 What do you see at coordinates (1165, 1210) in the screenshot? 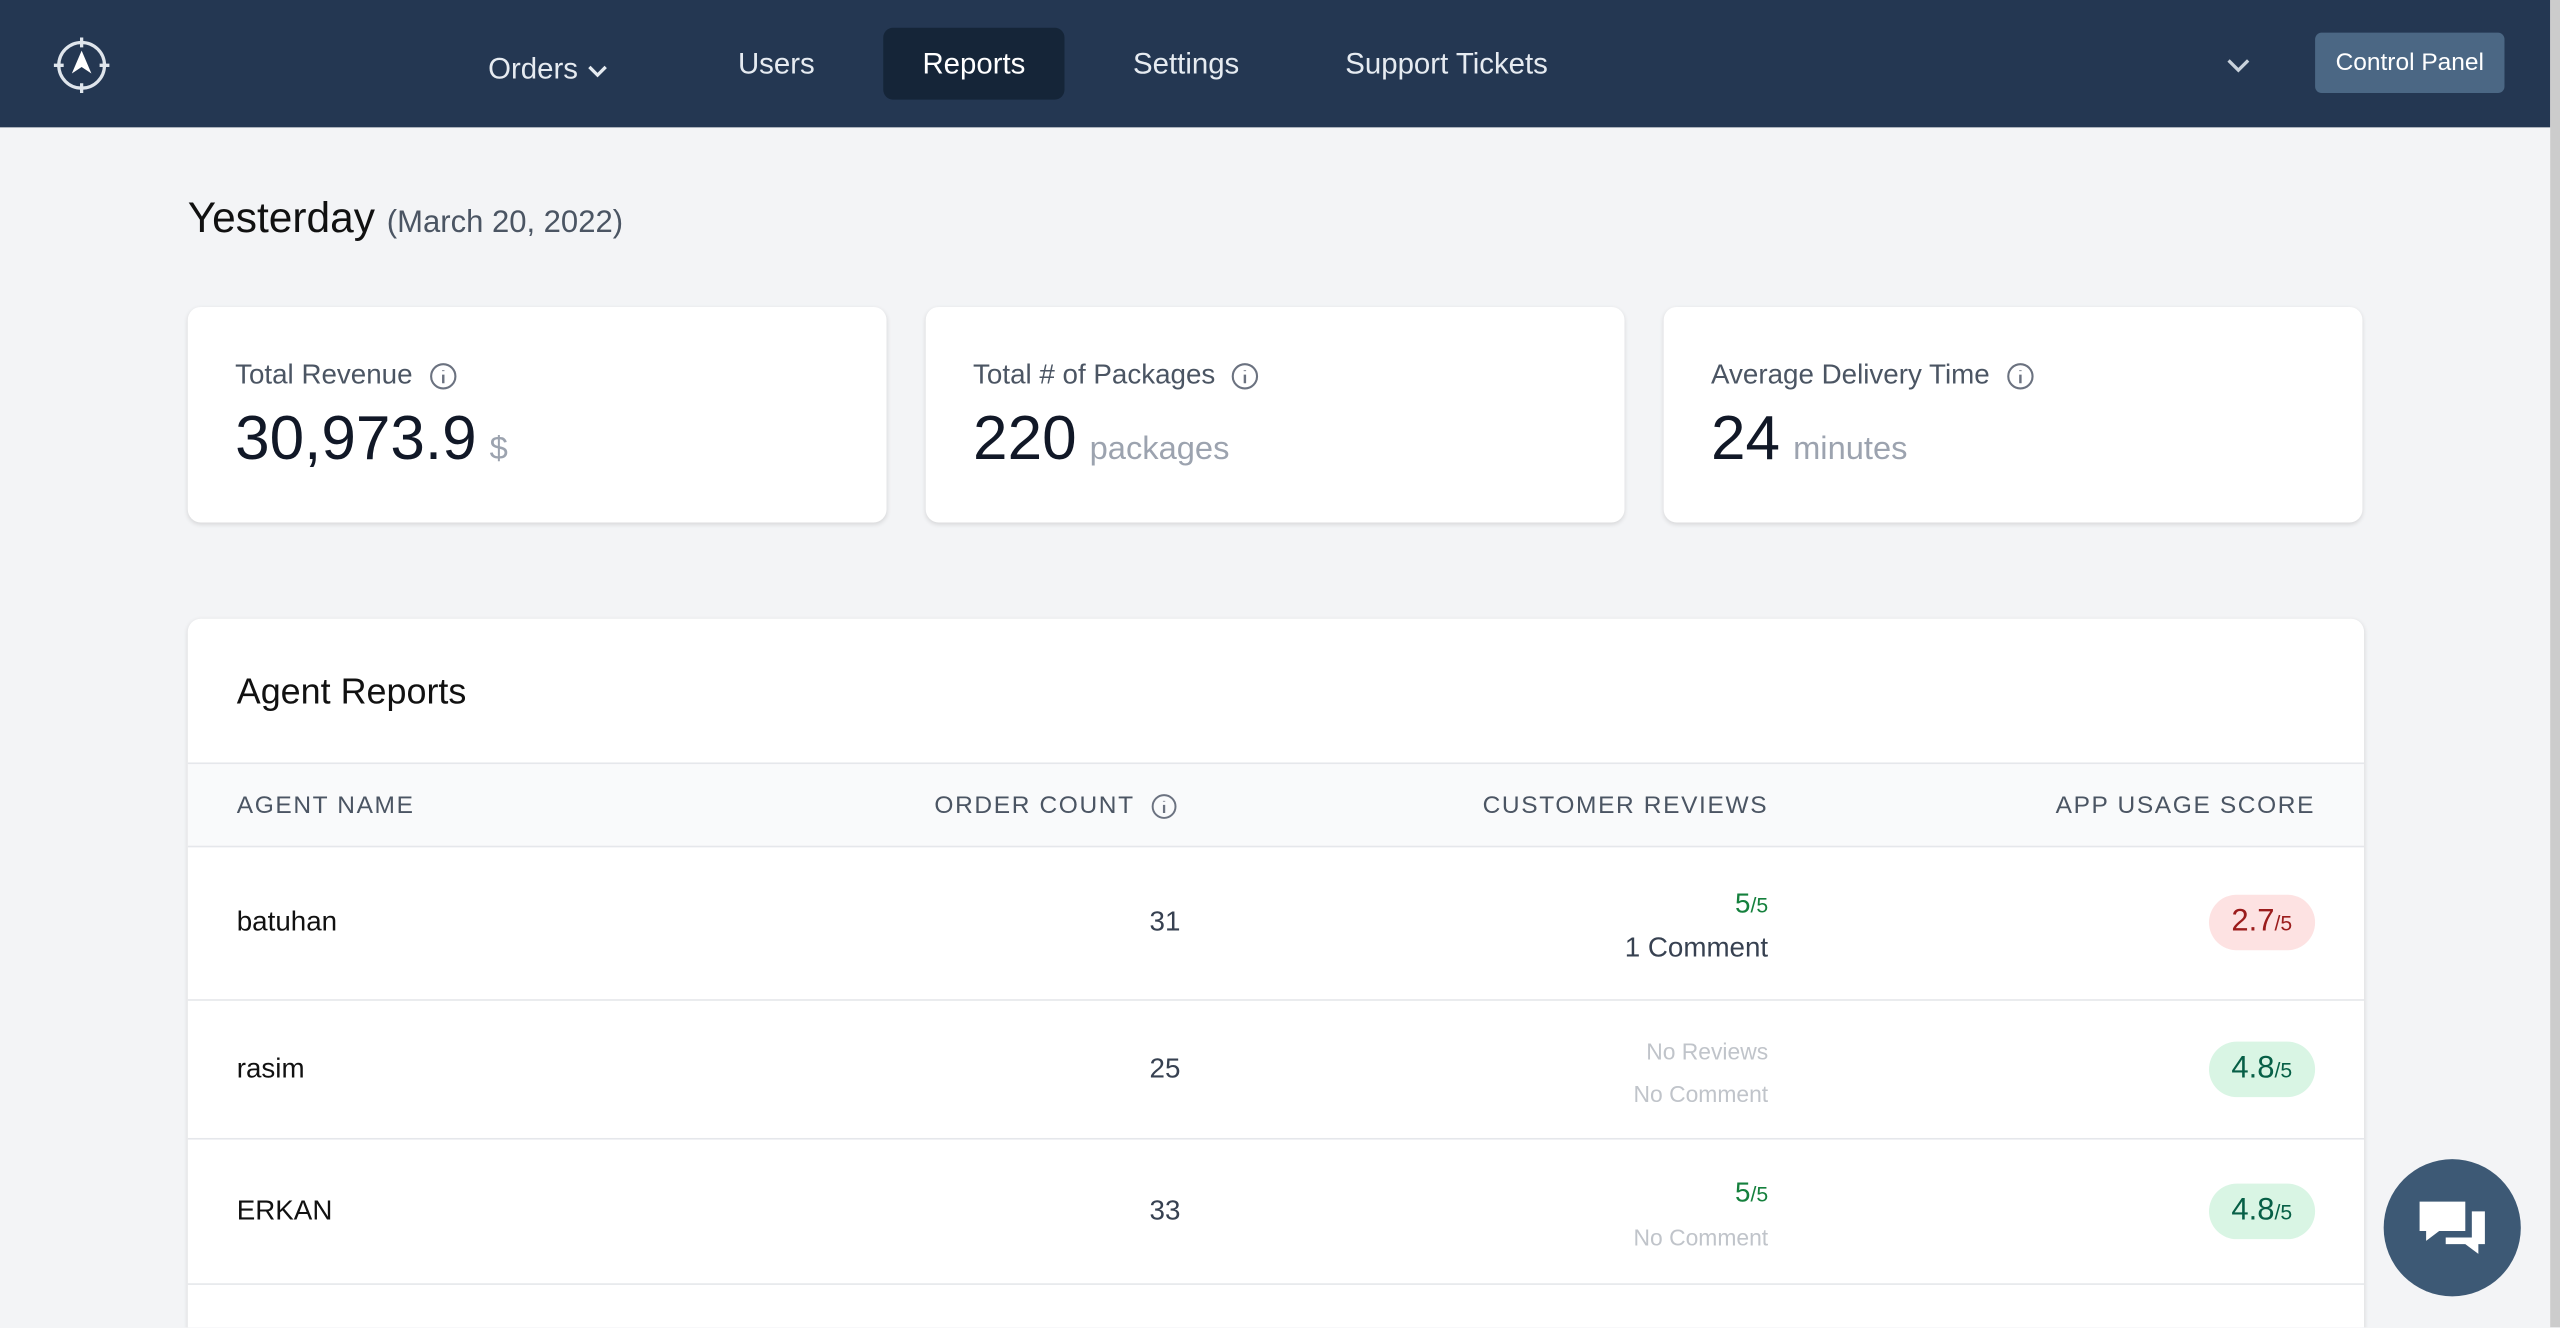
I see `order-count: 33` at bounding box center [1165, 1210].